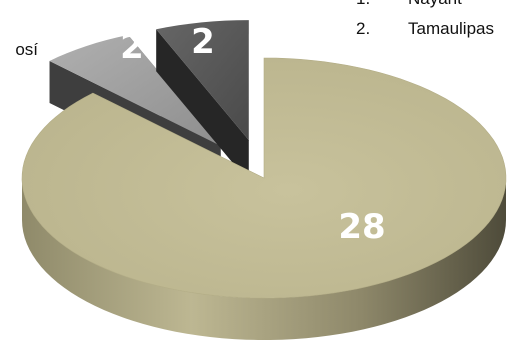 The width and height of the screenshot is (518, 345). Describe the element at coordinates (203, 42) in the screenshot. I see `data-label-slice-3: 2` at that location.